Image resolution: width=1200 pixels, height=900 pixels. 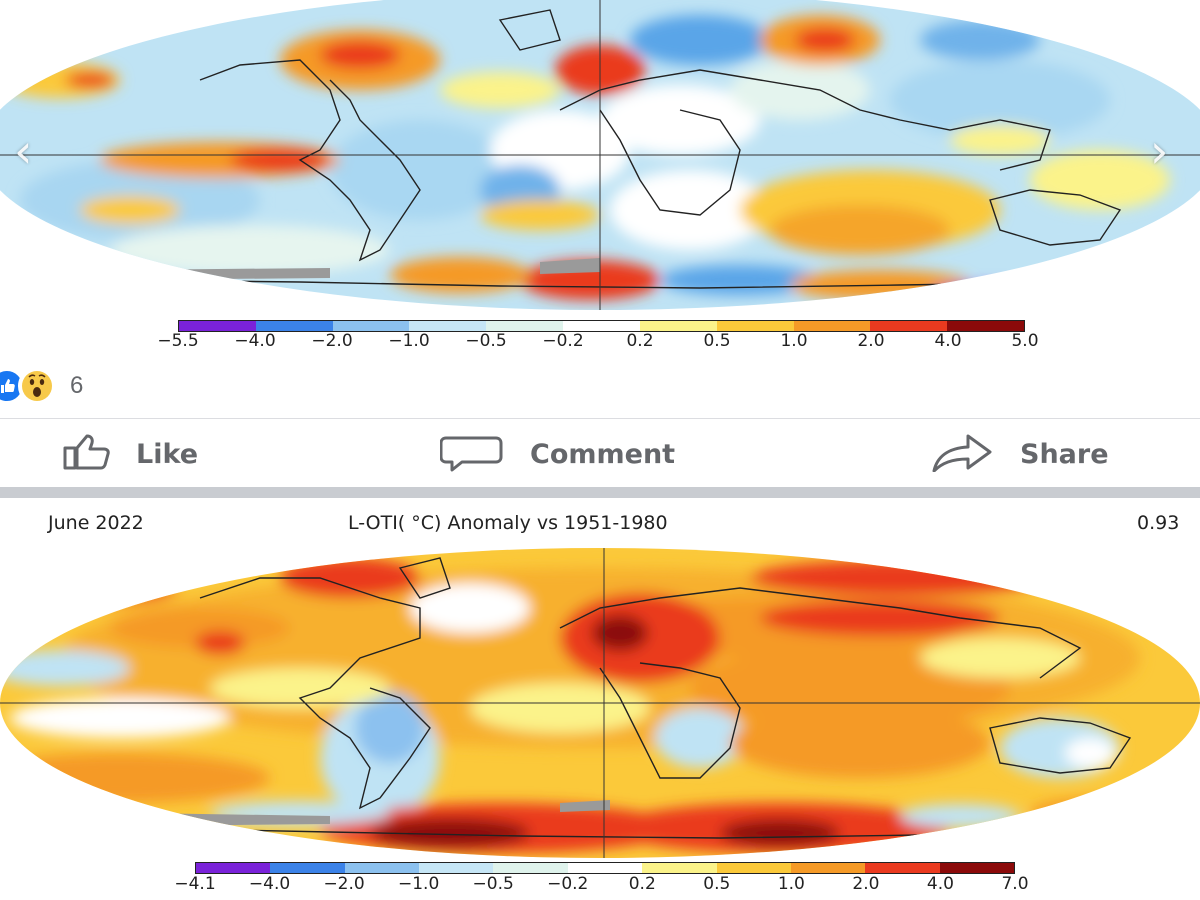 I want to click on share-button: Share, so click(x=1019, y=454).